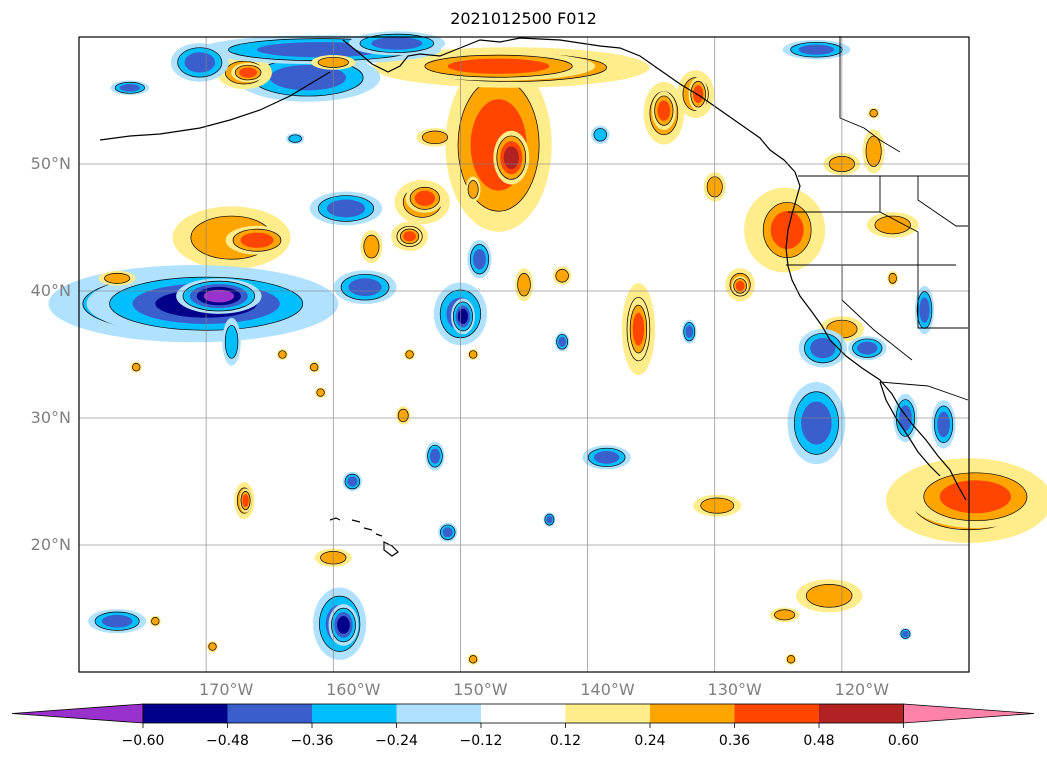 This screenshot has height=763, width=1047. Describe the element at coordinates (565, 741) in the screenshot. I see `colorbar-tick-label: 0.12` at that location.